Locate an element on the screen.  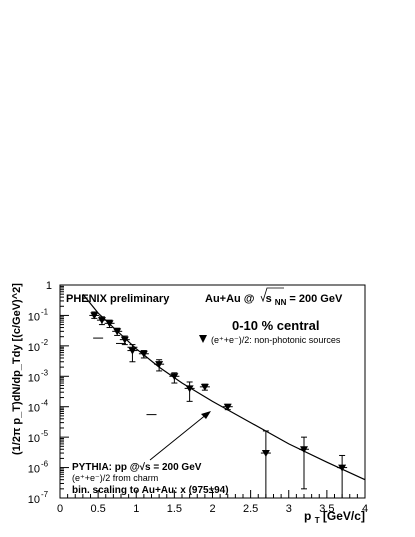
system-prefix: Au+Au @ is located at coordinates (230, 299).